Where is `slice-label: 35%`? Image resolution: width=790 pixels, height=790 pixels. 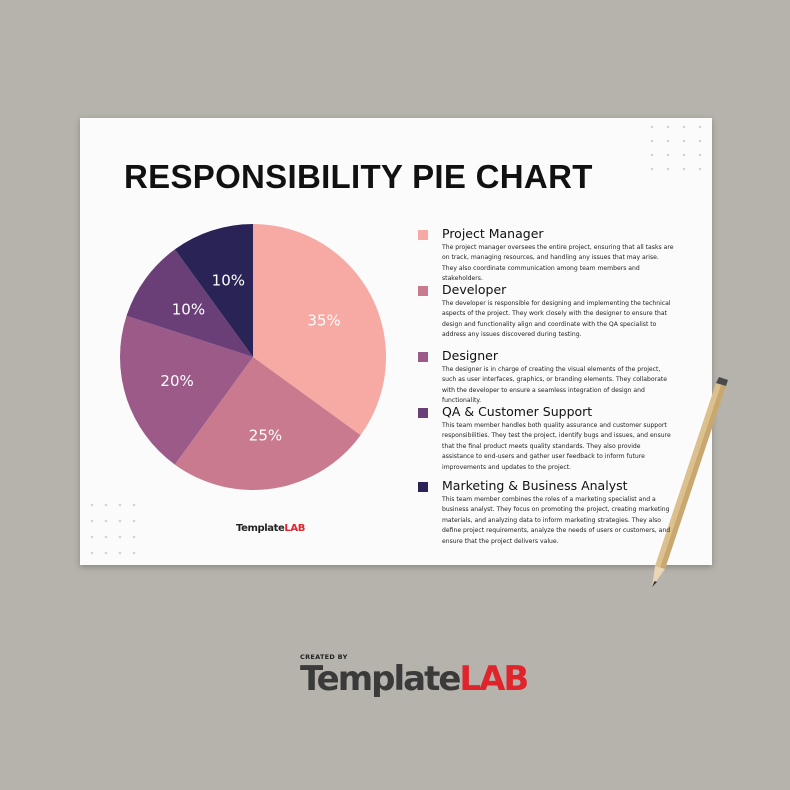 slice-label: 35% is located at coordinates (323, 320).